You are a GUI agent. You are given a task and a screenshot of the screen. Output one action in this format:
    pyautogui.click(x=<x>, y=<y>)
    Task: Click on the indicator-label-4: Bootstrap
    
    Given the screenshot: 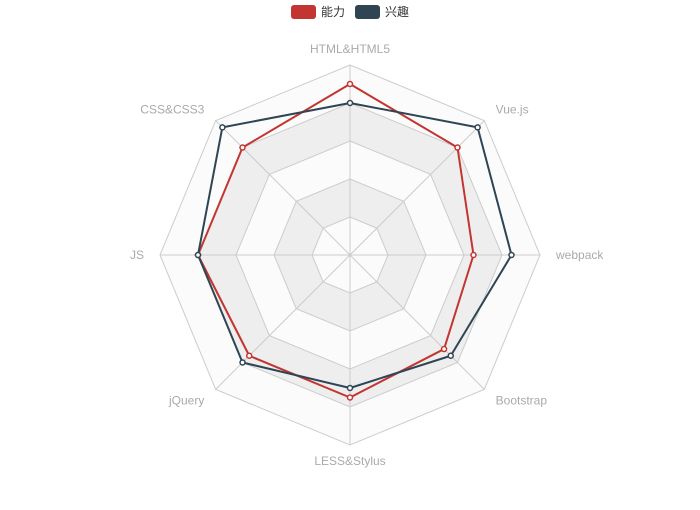 What is the action you would take?
    pyautogui.click(x=522, y=401)
    